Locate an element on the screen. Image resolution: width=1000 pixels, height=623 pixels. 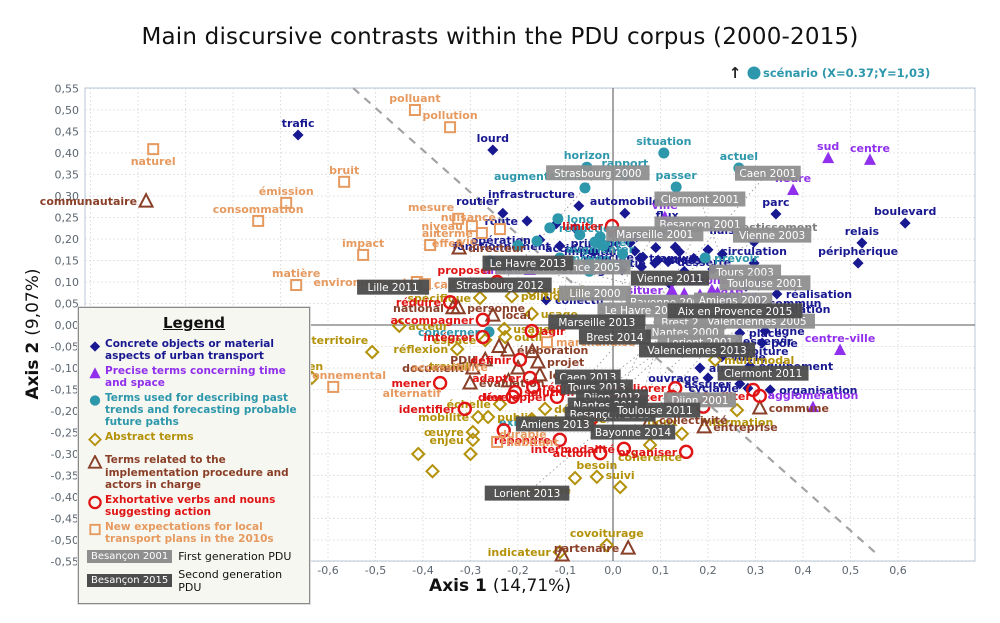
data-point-label: automobile is located at coordinates (625, 201).